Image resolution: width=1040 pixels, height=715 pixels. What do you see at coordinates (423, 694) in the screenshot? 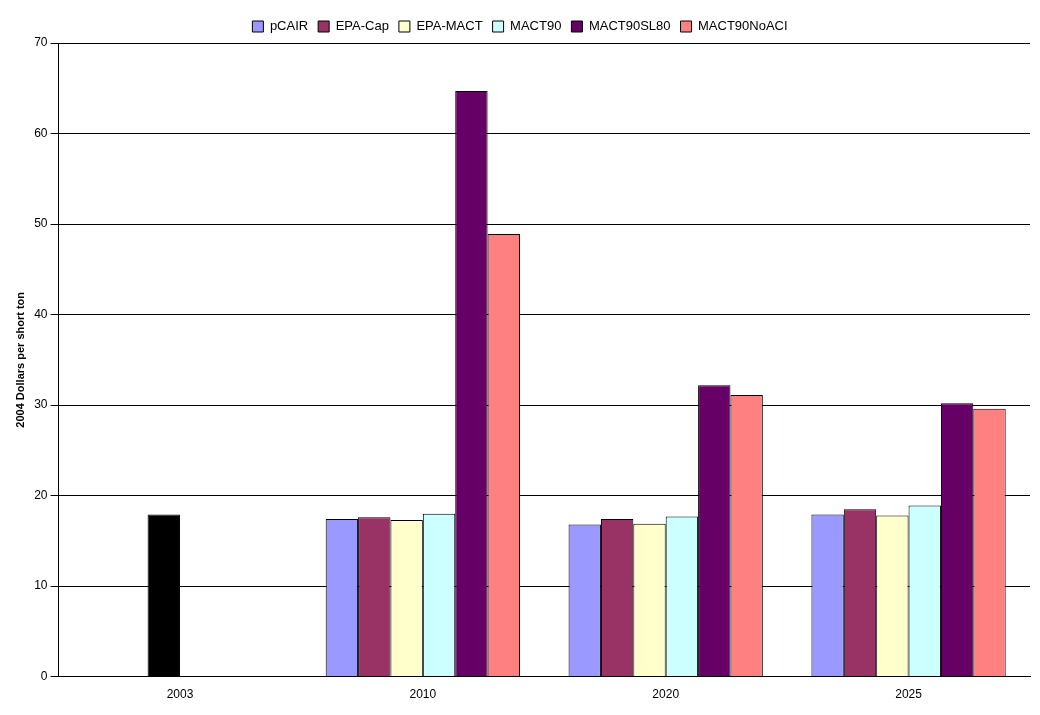
I see `x-tick-label: 2010` at bounding box center [423, 694].